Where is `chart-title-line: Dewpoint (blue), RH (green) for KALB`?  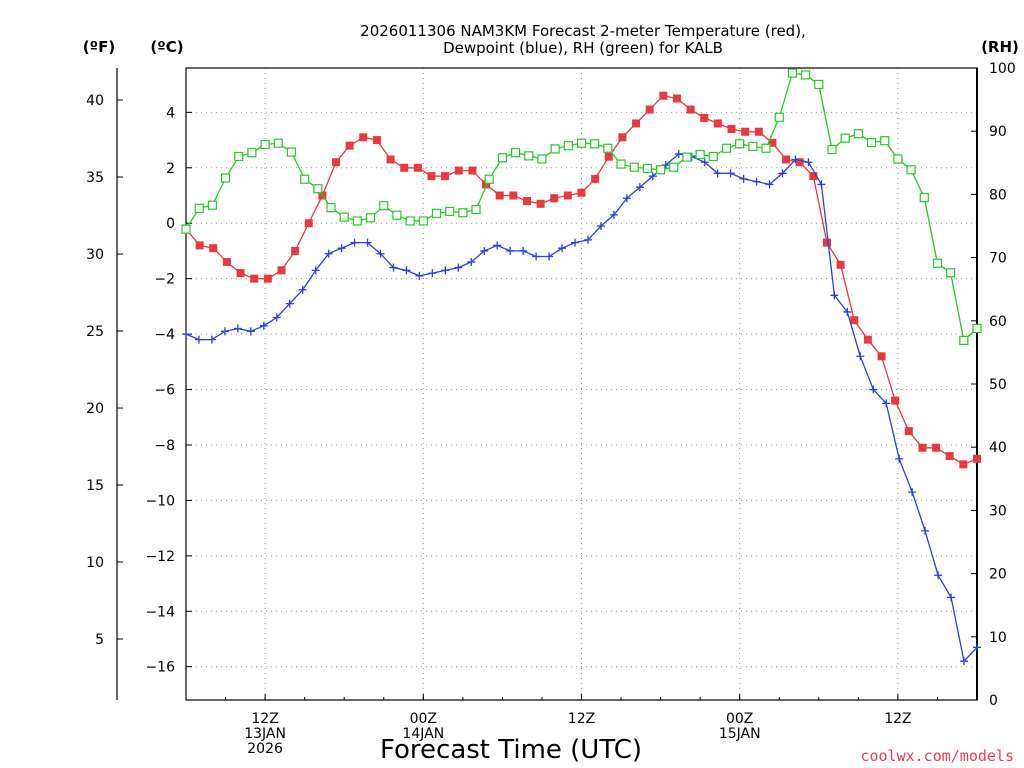
chart-title-line: Dewpoint (blue), RH (green) for KALB is located at coordinates (583, 48).